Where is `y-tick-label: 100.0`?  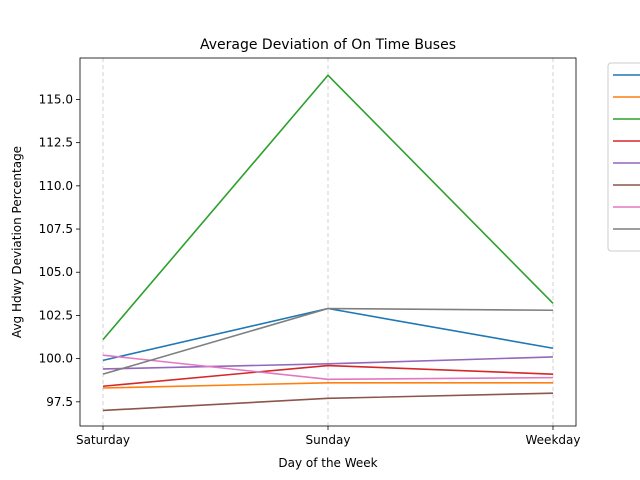 y-tick-label: 100.0 is located at coordinates (56, 359).